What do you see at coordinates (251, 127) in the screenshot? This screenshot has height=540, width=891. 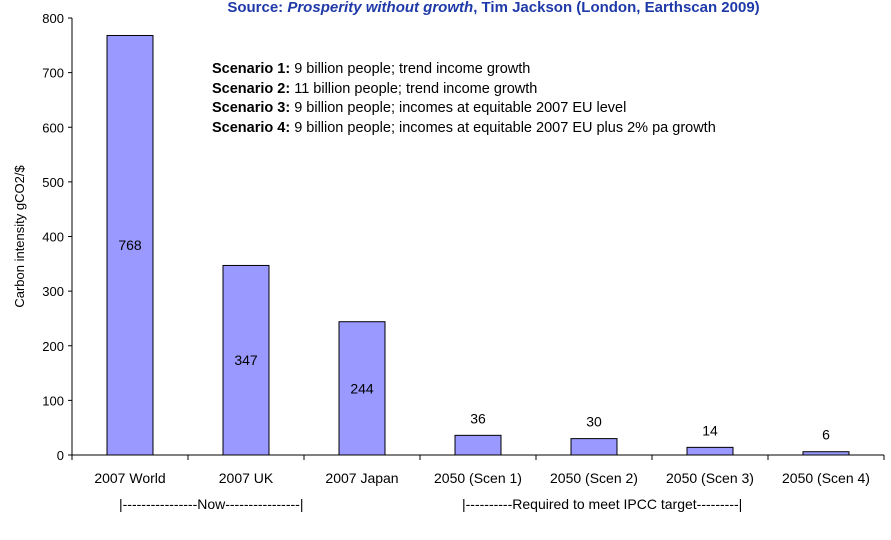 I see `scenario-label: Scenario 4:` at bounding box center [251, 127].